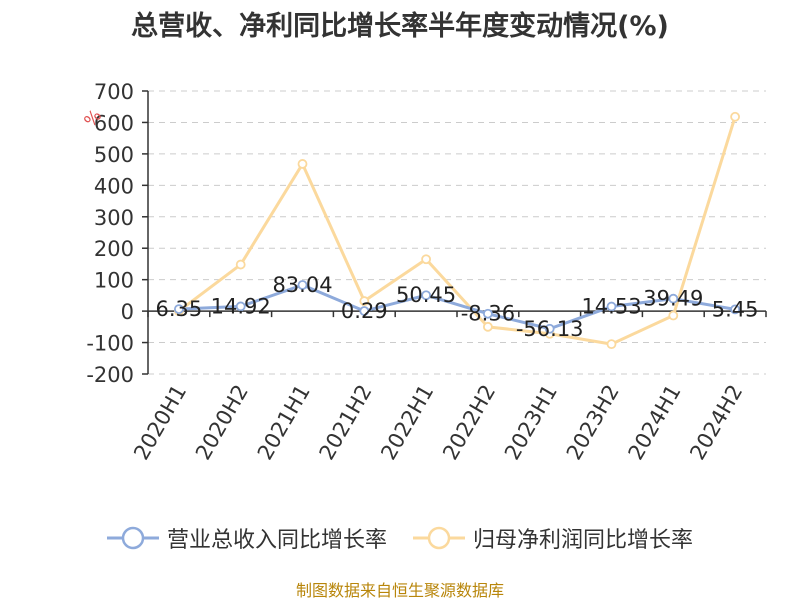 The image size is (800, 601). I want to click on y-tick-label: 300, so click(114, 218).